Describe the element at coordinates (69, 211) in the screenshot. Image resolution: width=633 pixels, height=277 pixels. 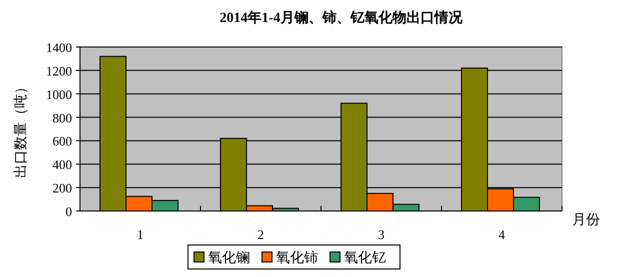
I see `y-tick-label: 0` at that location.